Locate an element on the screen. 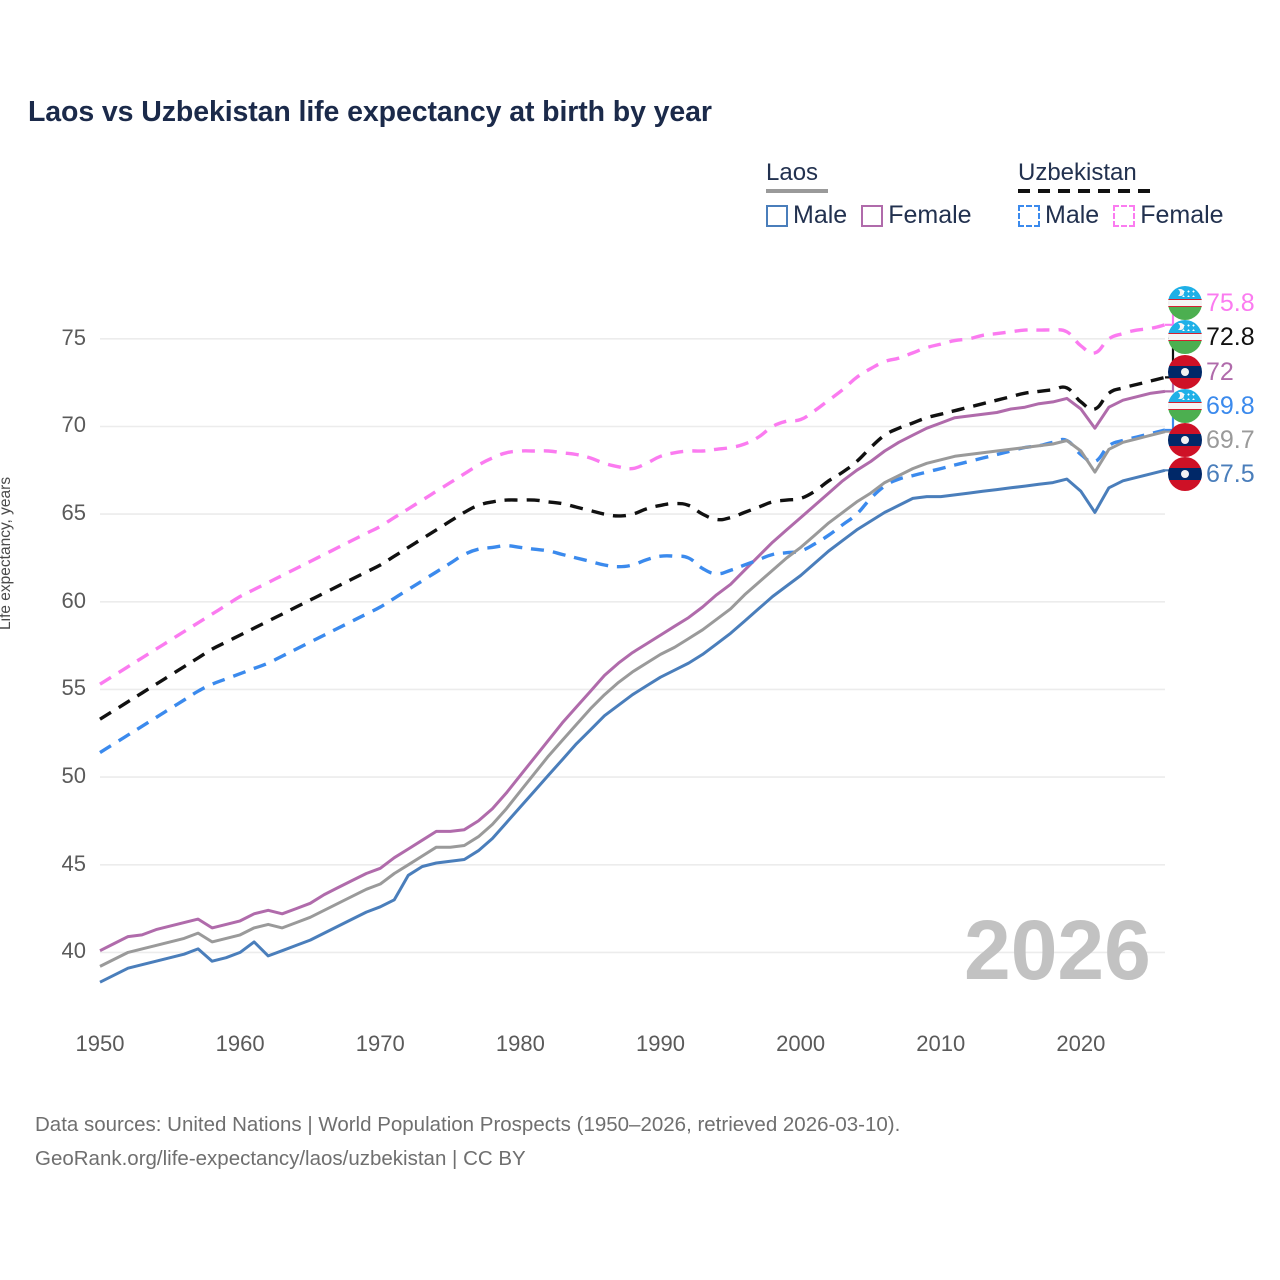  end-label-laos-male: 67.5 is located at coordinates (1211, 474).